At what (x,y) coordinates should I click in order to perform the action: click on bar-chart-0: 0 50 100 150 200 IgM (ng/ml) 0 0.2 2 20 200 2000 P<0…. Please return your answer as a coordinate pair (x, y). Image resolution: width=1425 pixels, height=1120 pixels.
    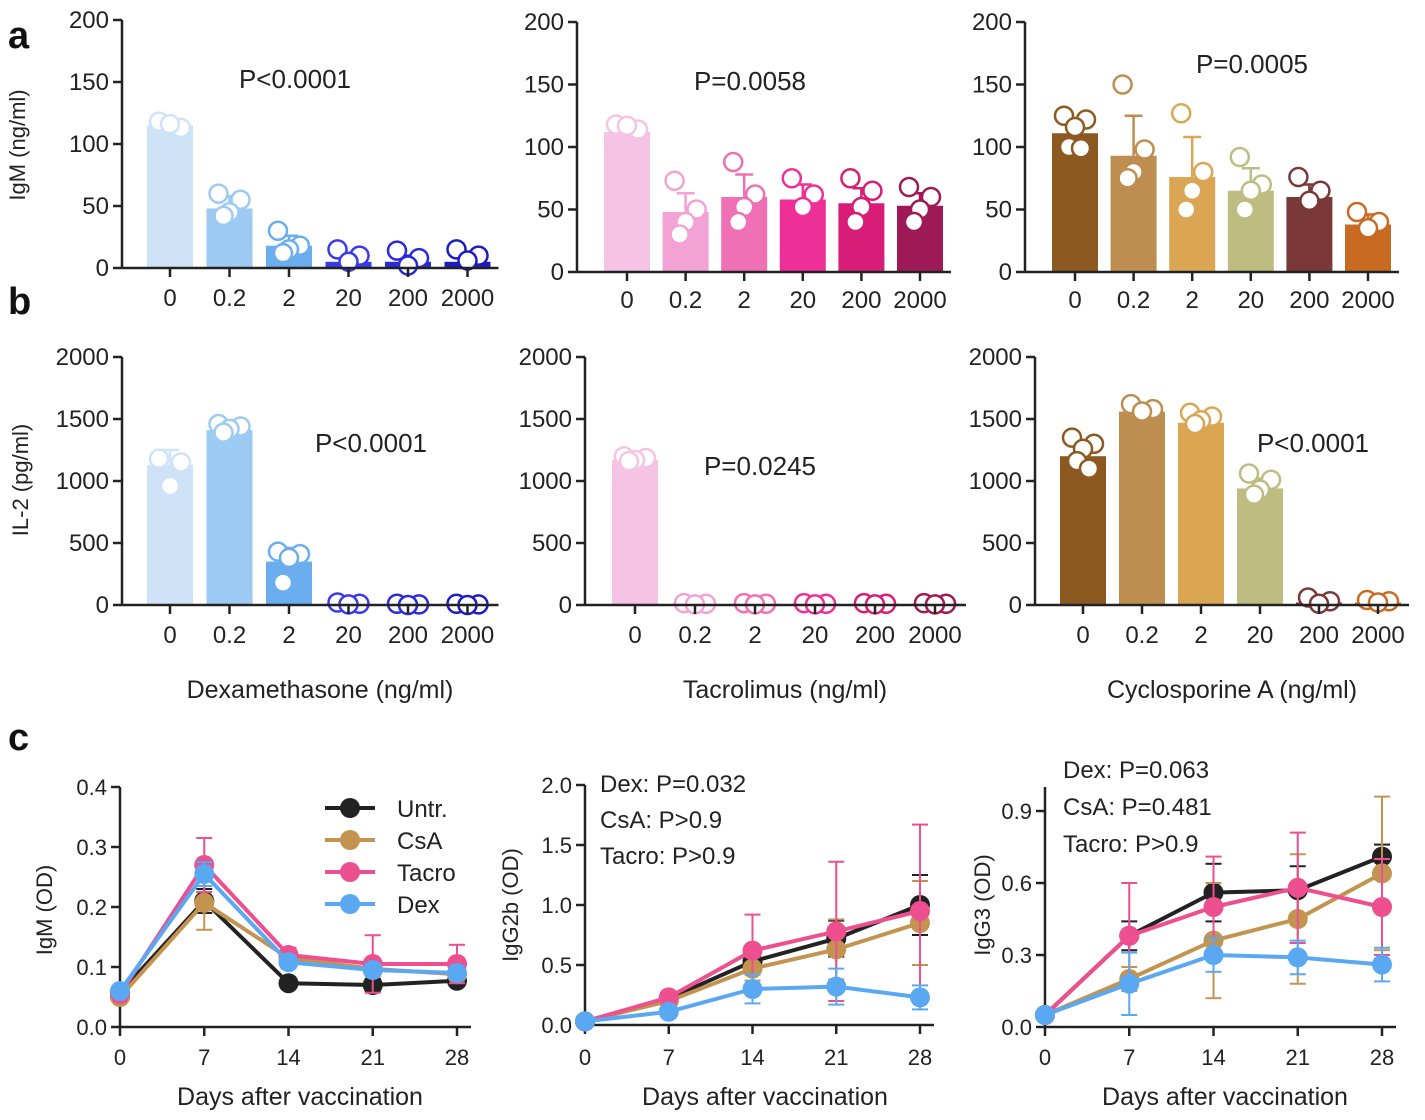
    Looking at the image, I should click on (252, 159).